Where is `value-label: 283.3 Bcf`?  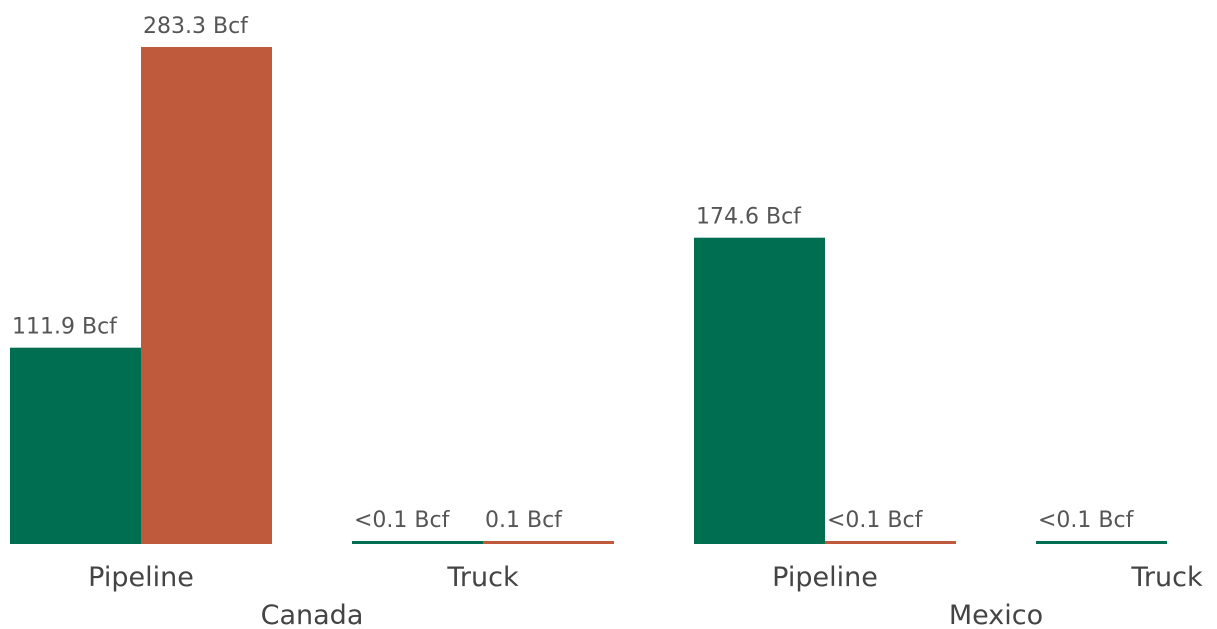
value-label: 283.3 Bcf is located at coordinates (196, 26).